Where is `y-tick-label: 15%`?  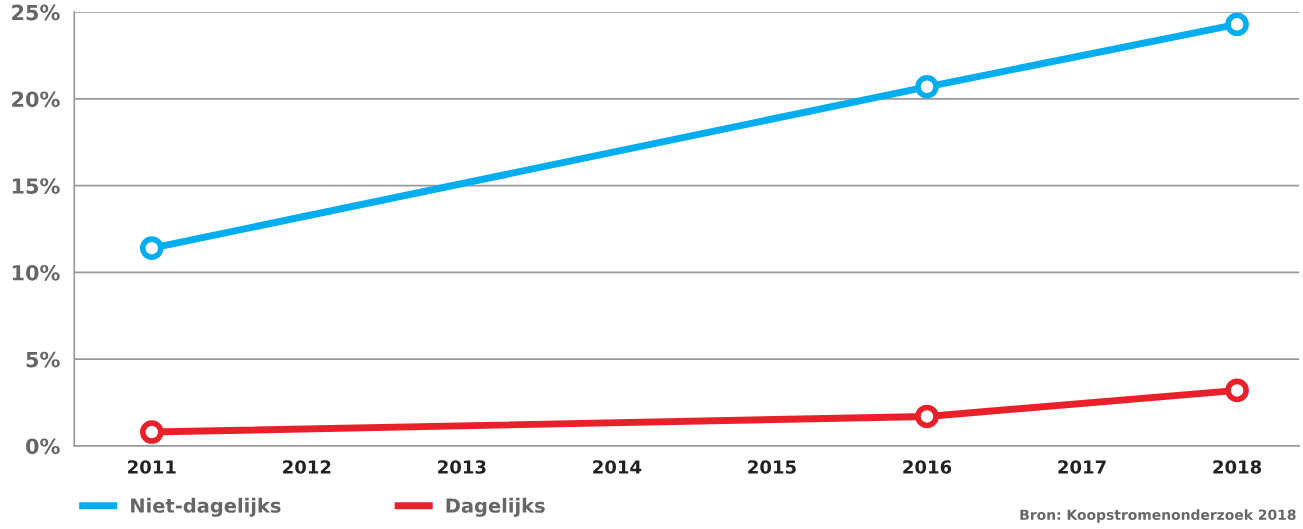
y-tick-label: 15% is located at coordinates (36, 186).